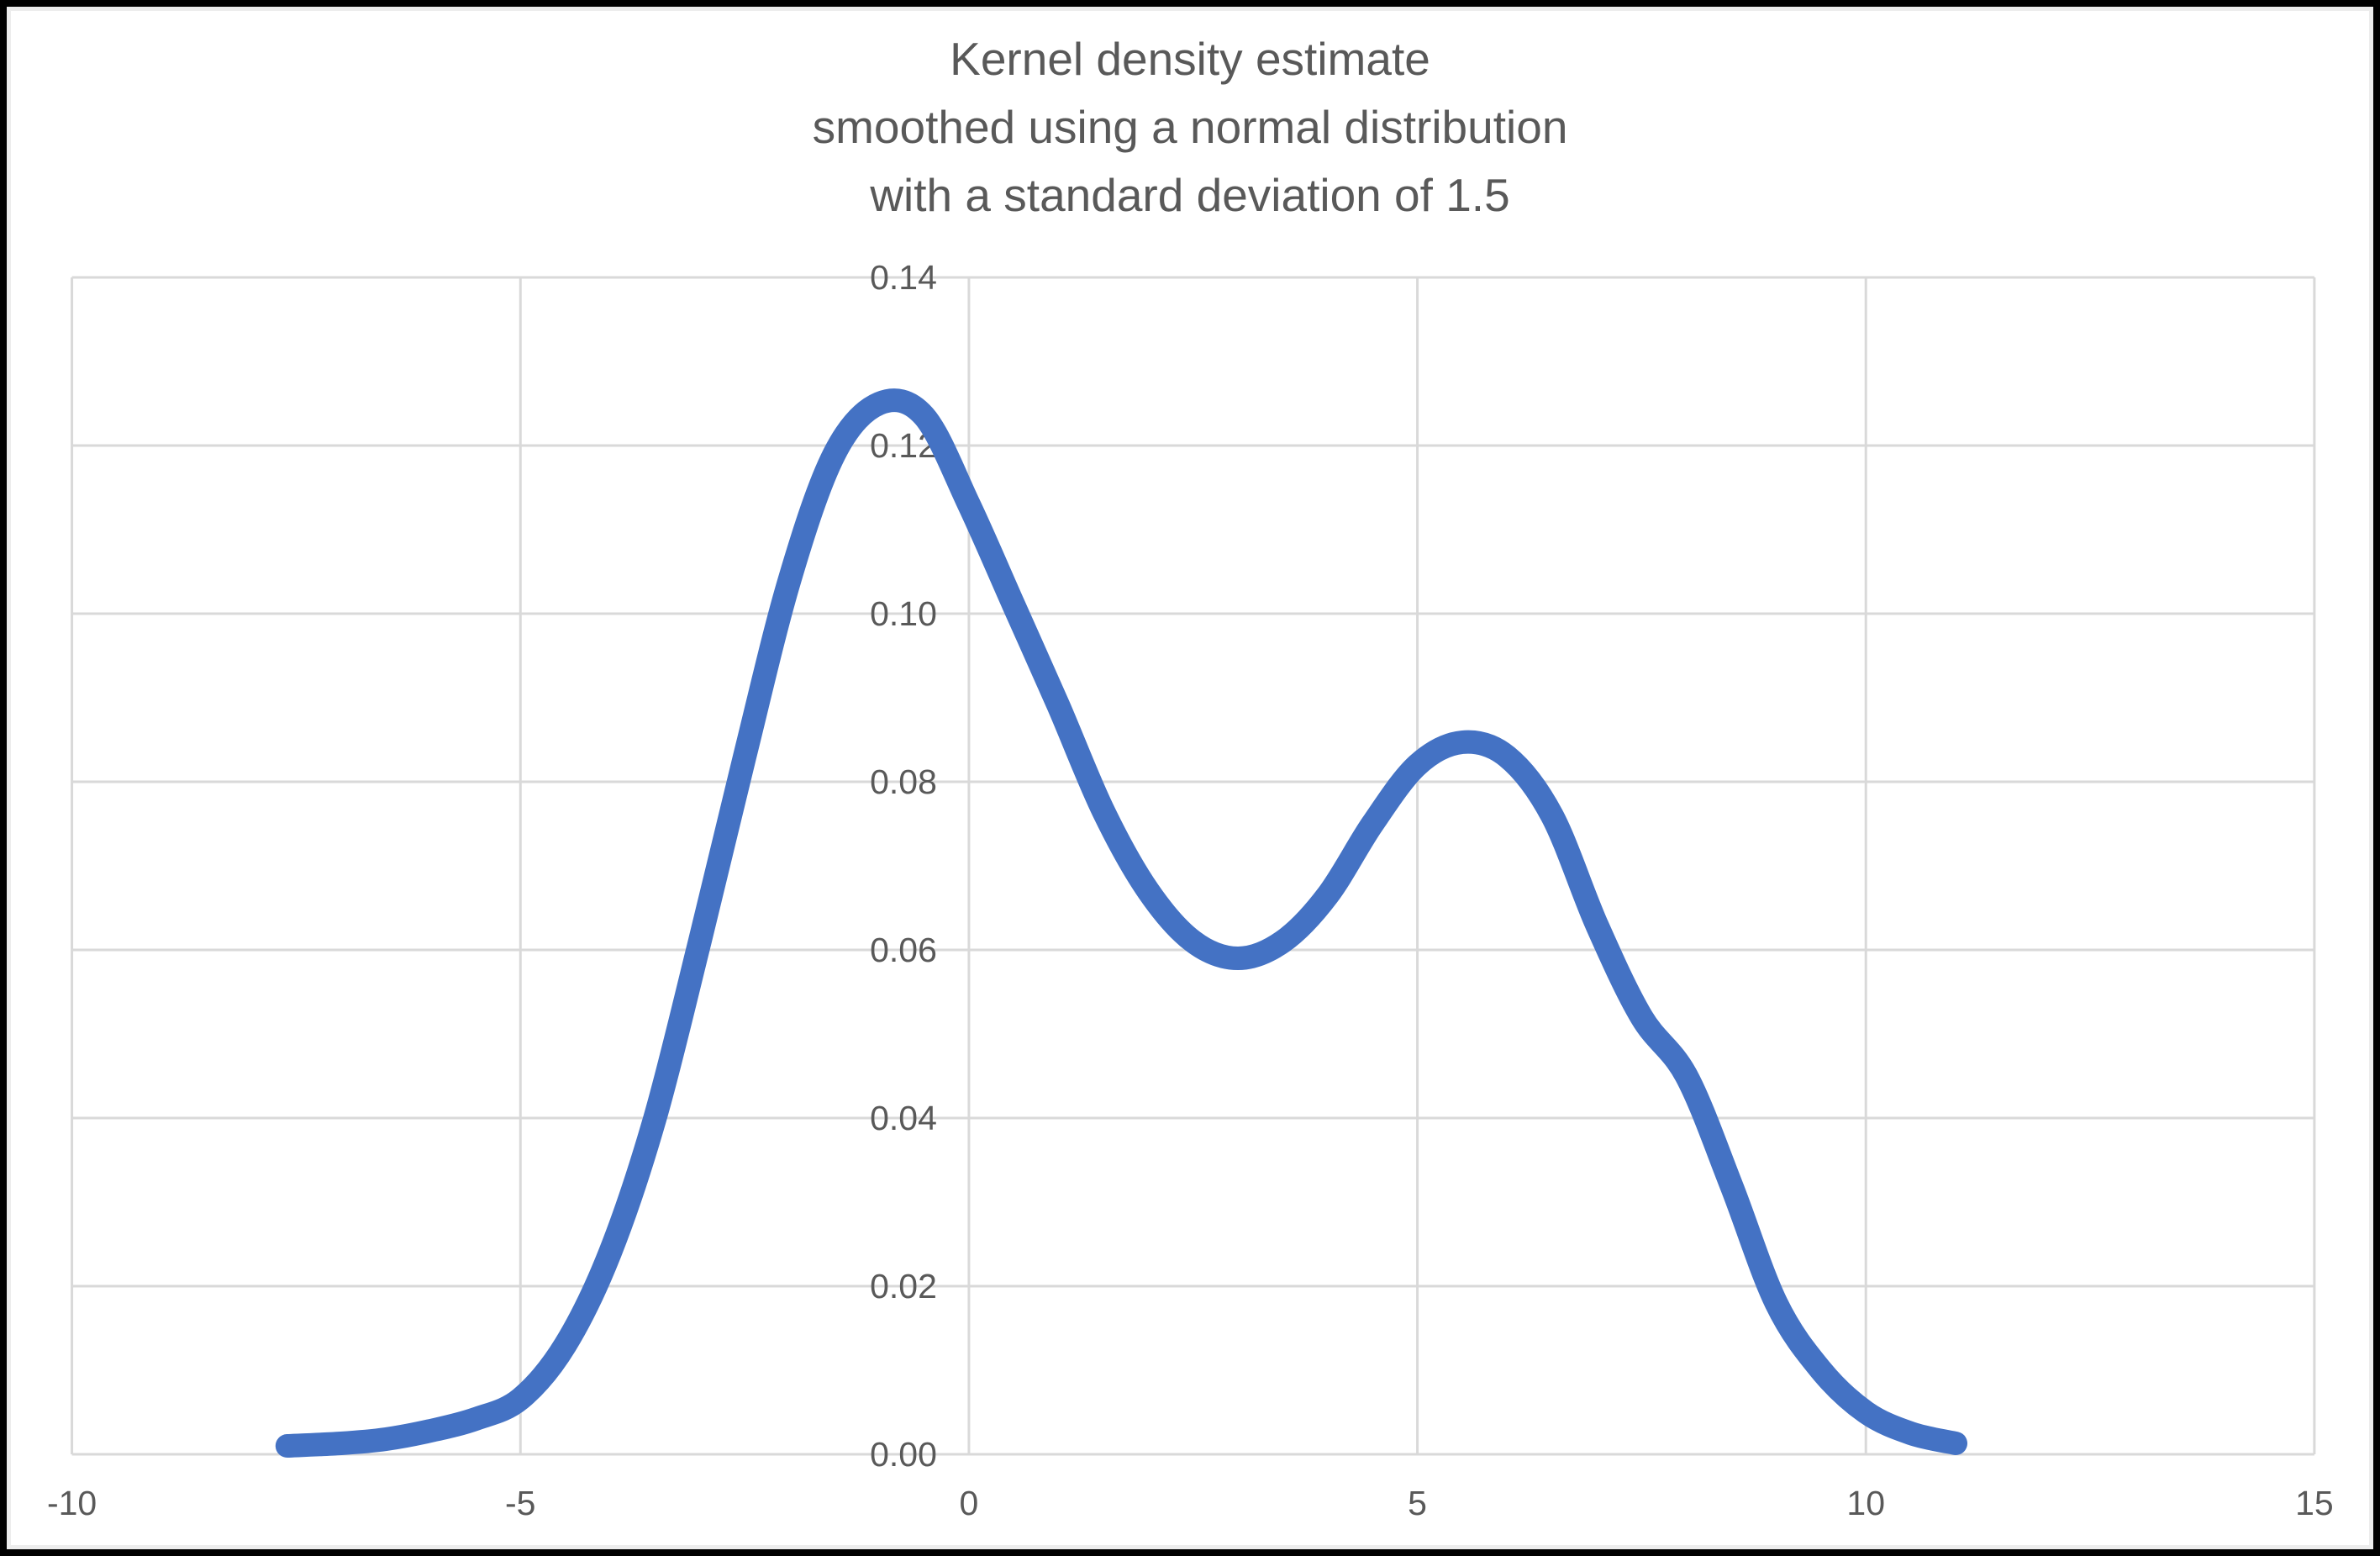 The height and width of the screenshot is (1556, 2380). What do you see at coordinates (904, 950) in the screenshot?
I see `y-tick-label: 0.06` at bounding box center [904, 950].